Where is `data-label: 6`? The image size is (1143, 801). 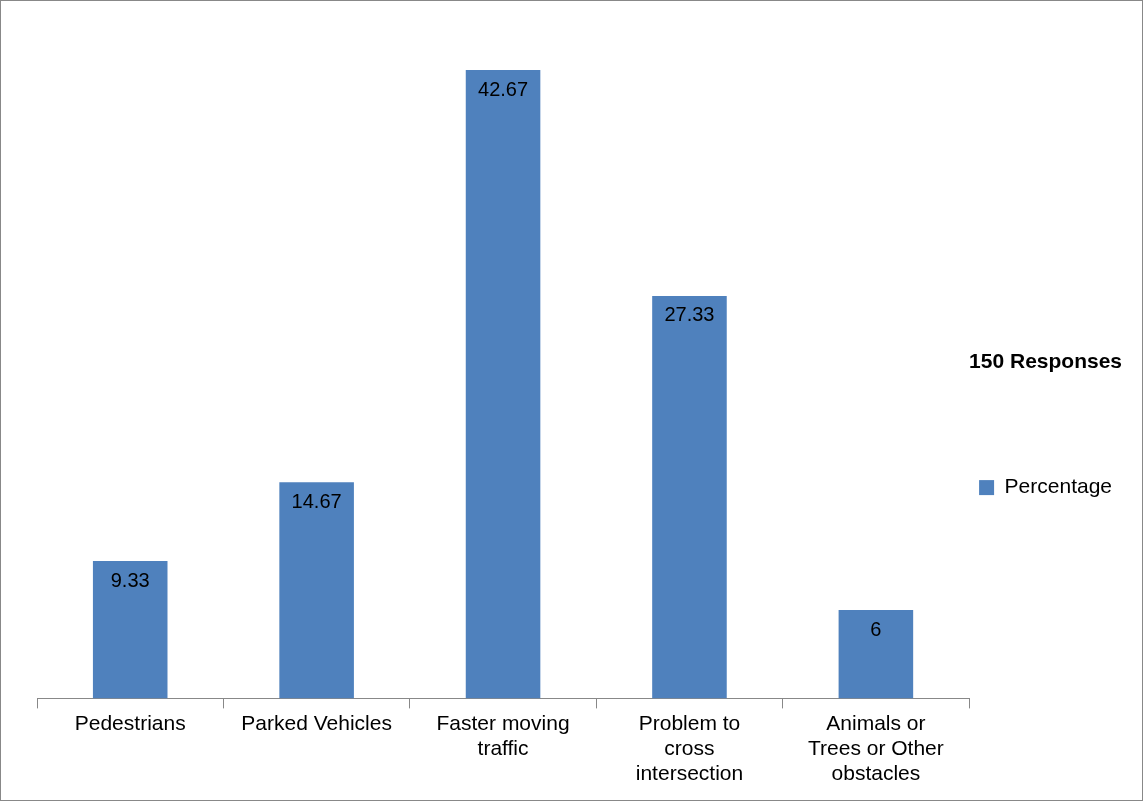 data-label: 6 is located at coordinates (876, 628).